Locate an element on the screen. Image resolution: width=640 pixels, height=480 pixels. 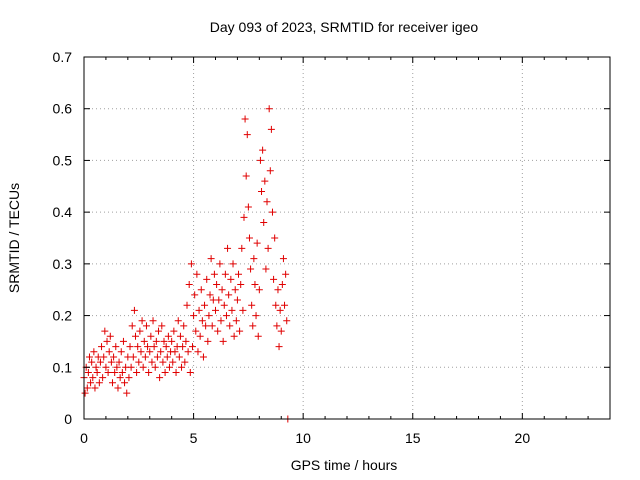
y-tick-label: 0 is located at coordinates (68, 419).